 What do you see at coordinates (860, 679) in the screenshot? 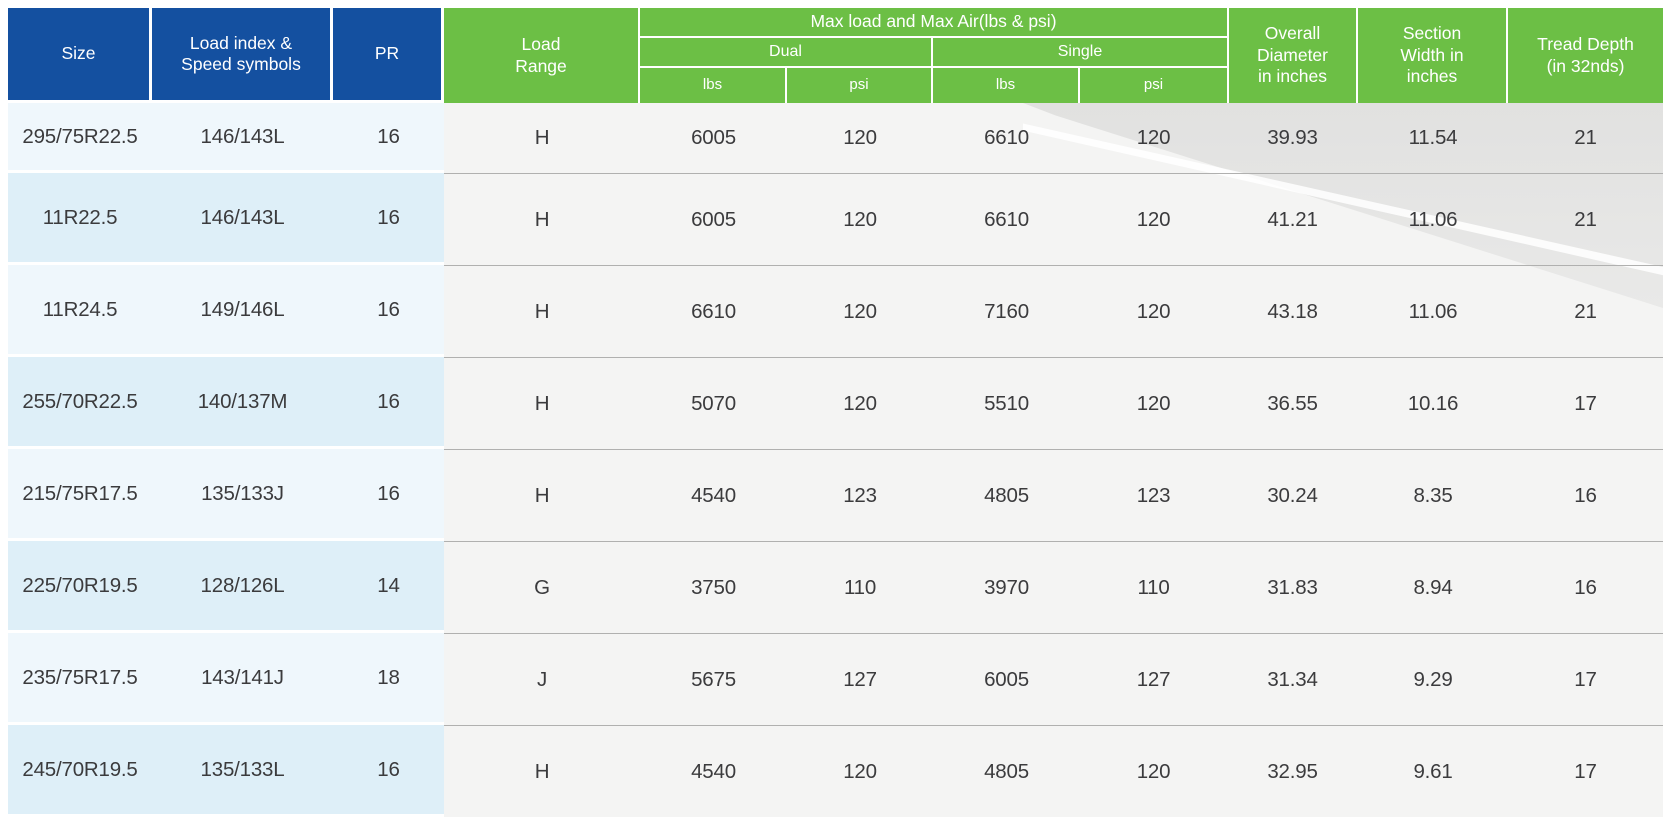
I see `cell-dual-psi: 127` at bounding box center [860, 679].